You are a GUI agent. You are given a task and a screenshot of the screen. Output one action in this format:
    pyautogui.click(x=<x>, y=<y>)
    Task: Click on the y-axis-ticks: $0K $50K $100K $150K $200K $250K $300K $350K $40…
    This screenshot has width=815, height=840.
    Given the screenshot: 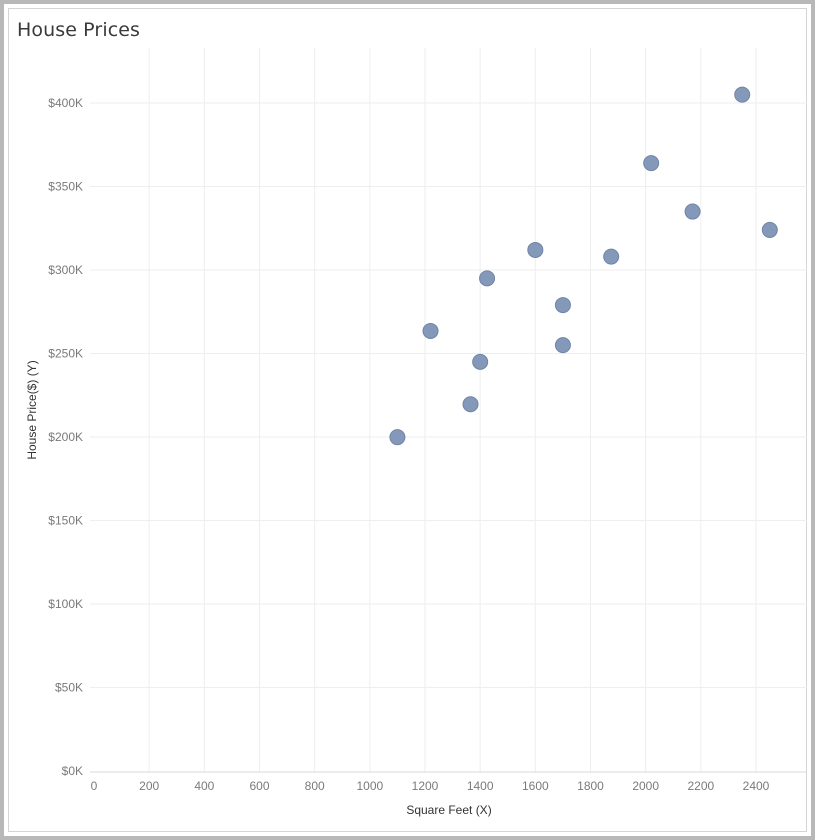 What is the action you would take?
    pyautogui.click(x=65, y=437)
    